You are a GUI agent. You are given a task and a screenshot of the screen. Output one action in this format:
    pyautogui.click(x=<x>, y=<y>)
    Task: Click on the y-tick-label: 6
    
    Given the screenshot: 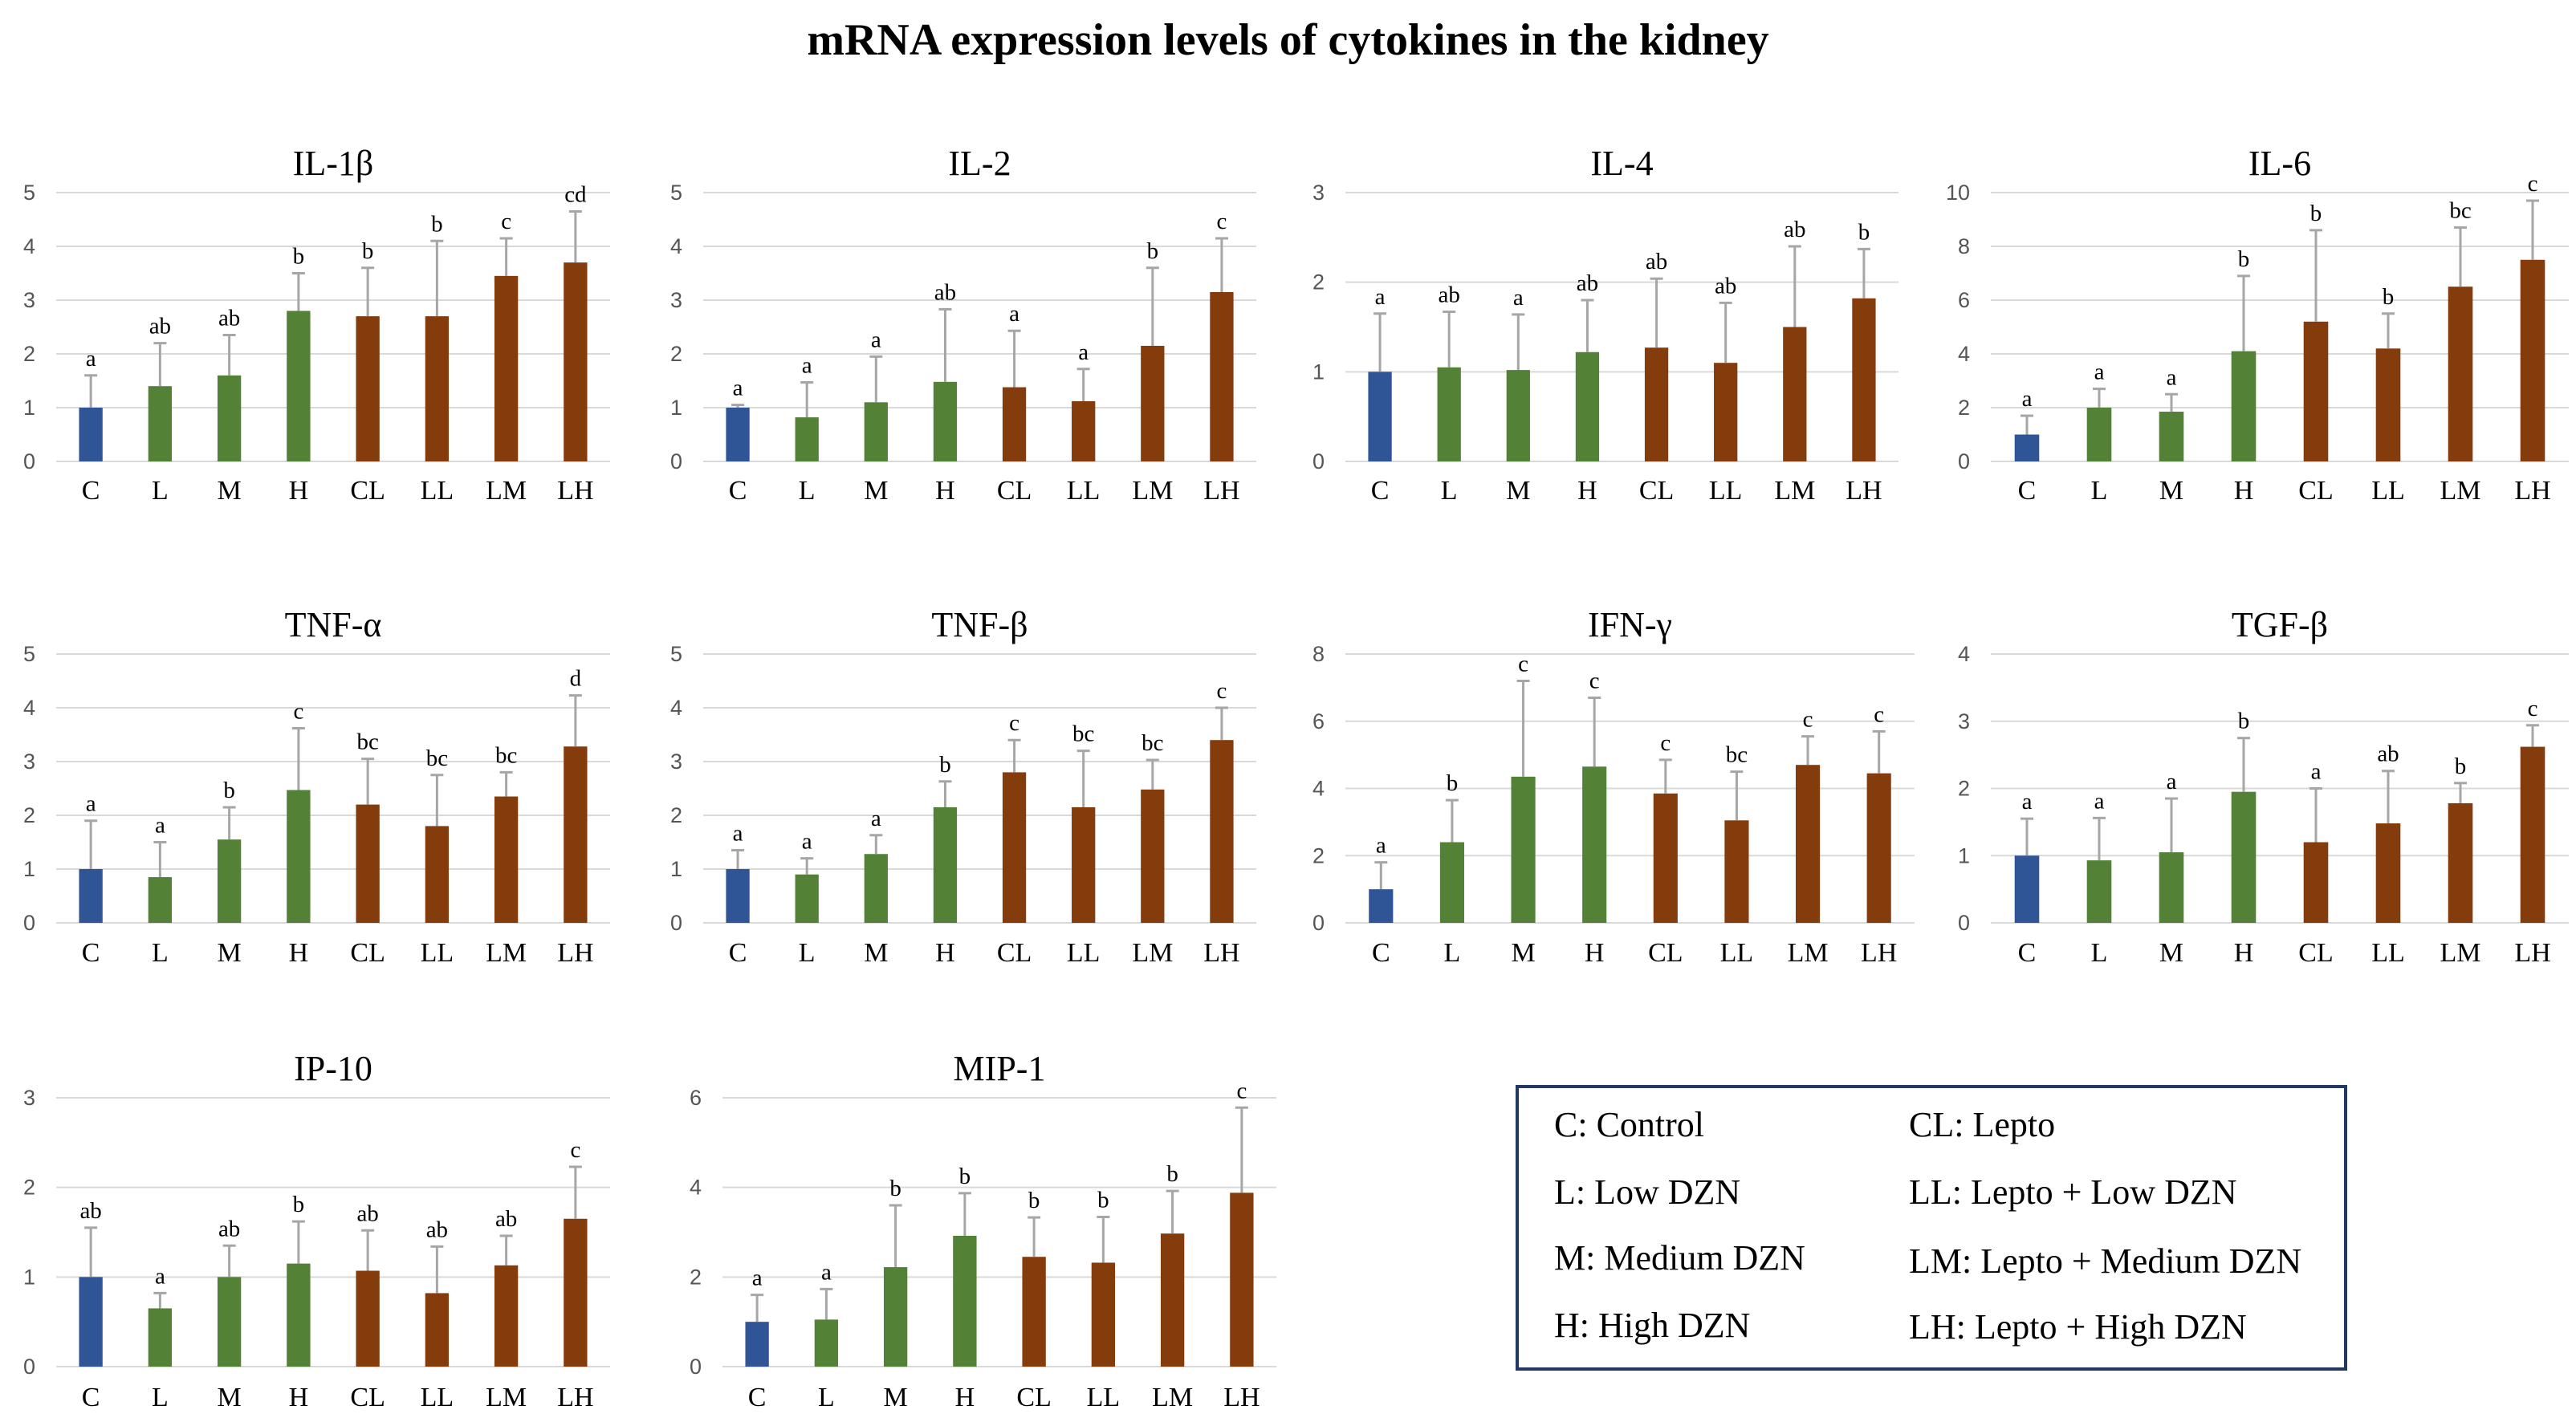 What is the action you would take?
    pyautogui.click(x=1318, y=721)
    